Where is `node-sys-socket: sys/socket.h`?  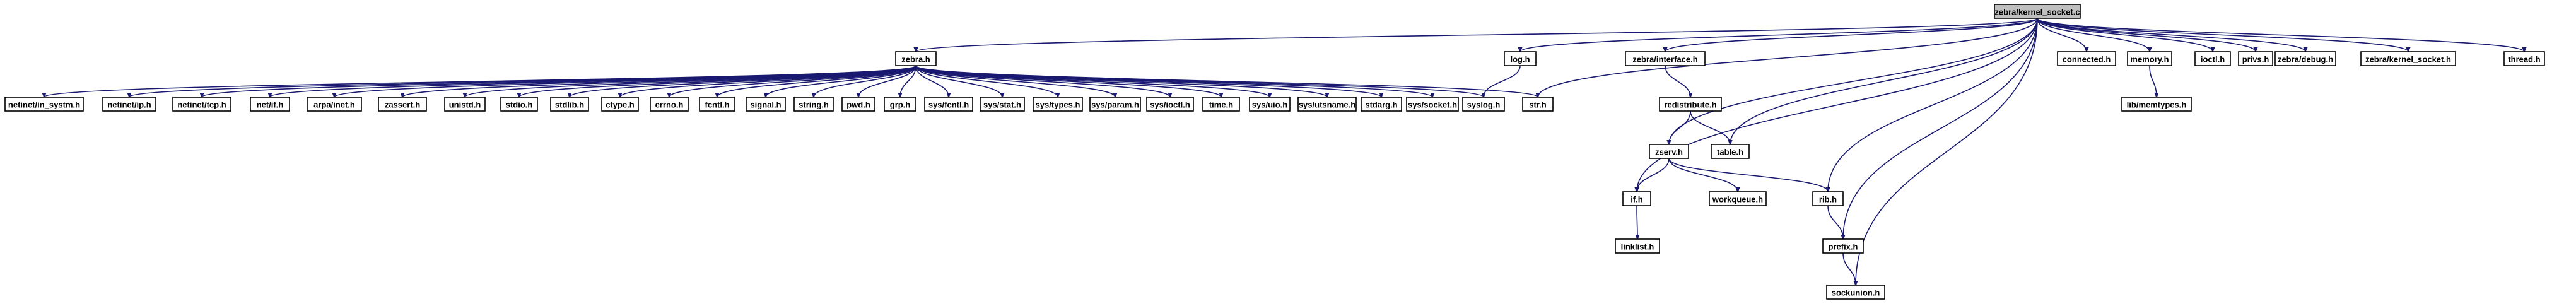
node-sys-socket: sys/socket.h is located at coordinates (1432, 104).